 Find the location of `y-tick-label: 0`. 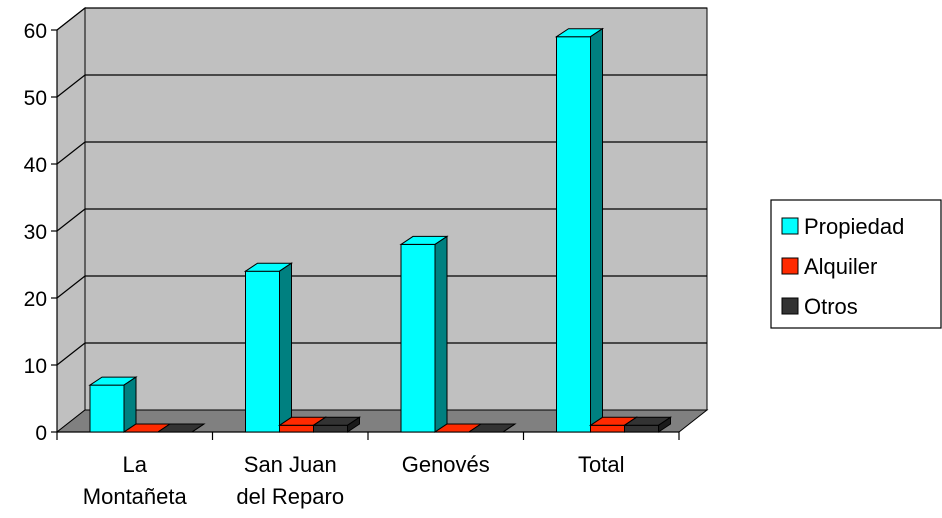

y-tick-label: 0 is located at coordinates (41, 433).